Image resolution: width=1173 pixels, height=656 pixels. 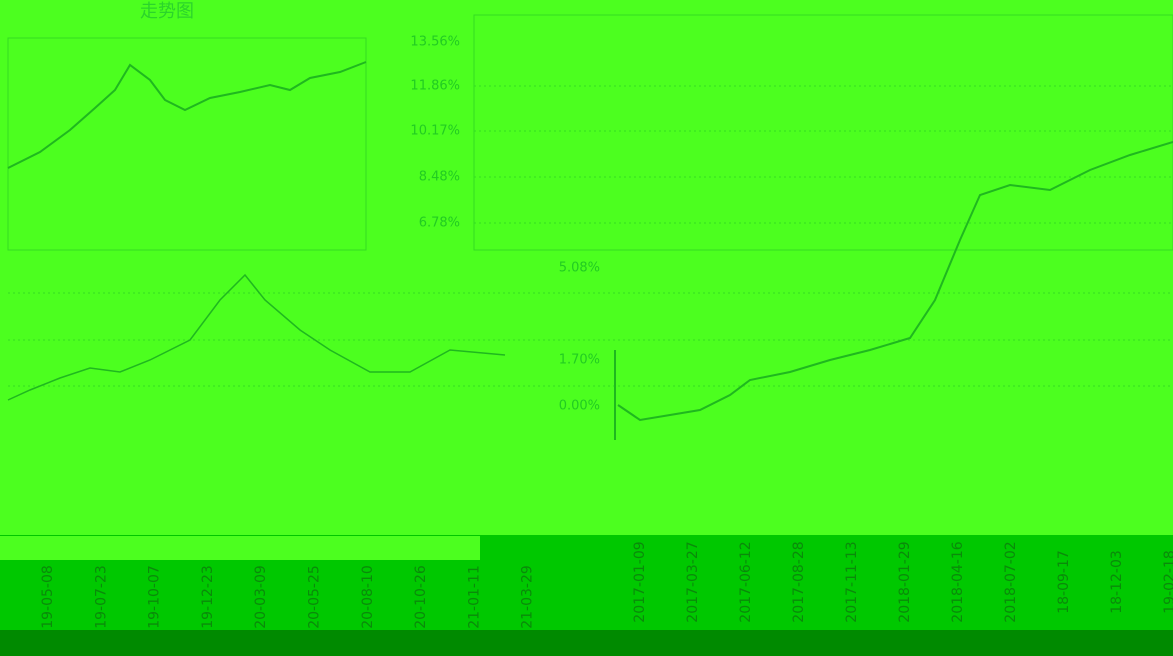 What do you see at coordinates (693, 581) in the screenshot?
I see `date-label: 2017-03-27` at bounding box center [693, 581].